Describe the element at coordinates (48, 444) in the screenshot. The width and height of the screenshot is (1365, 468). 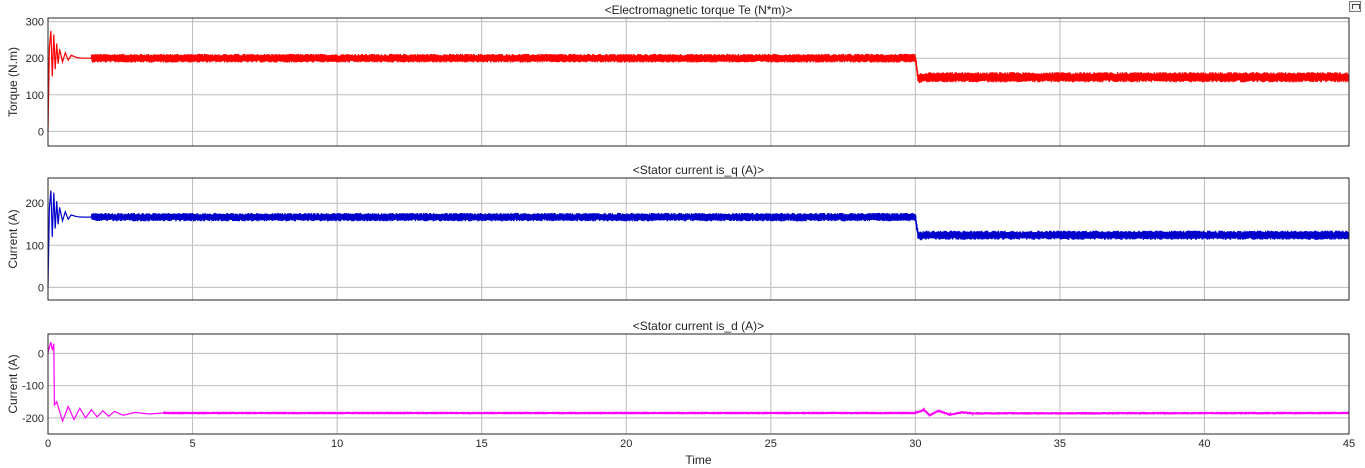
I see `x-tick-label: 0` at that location.